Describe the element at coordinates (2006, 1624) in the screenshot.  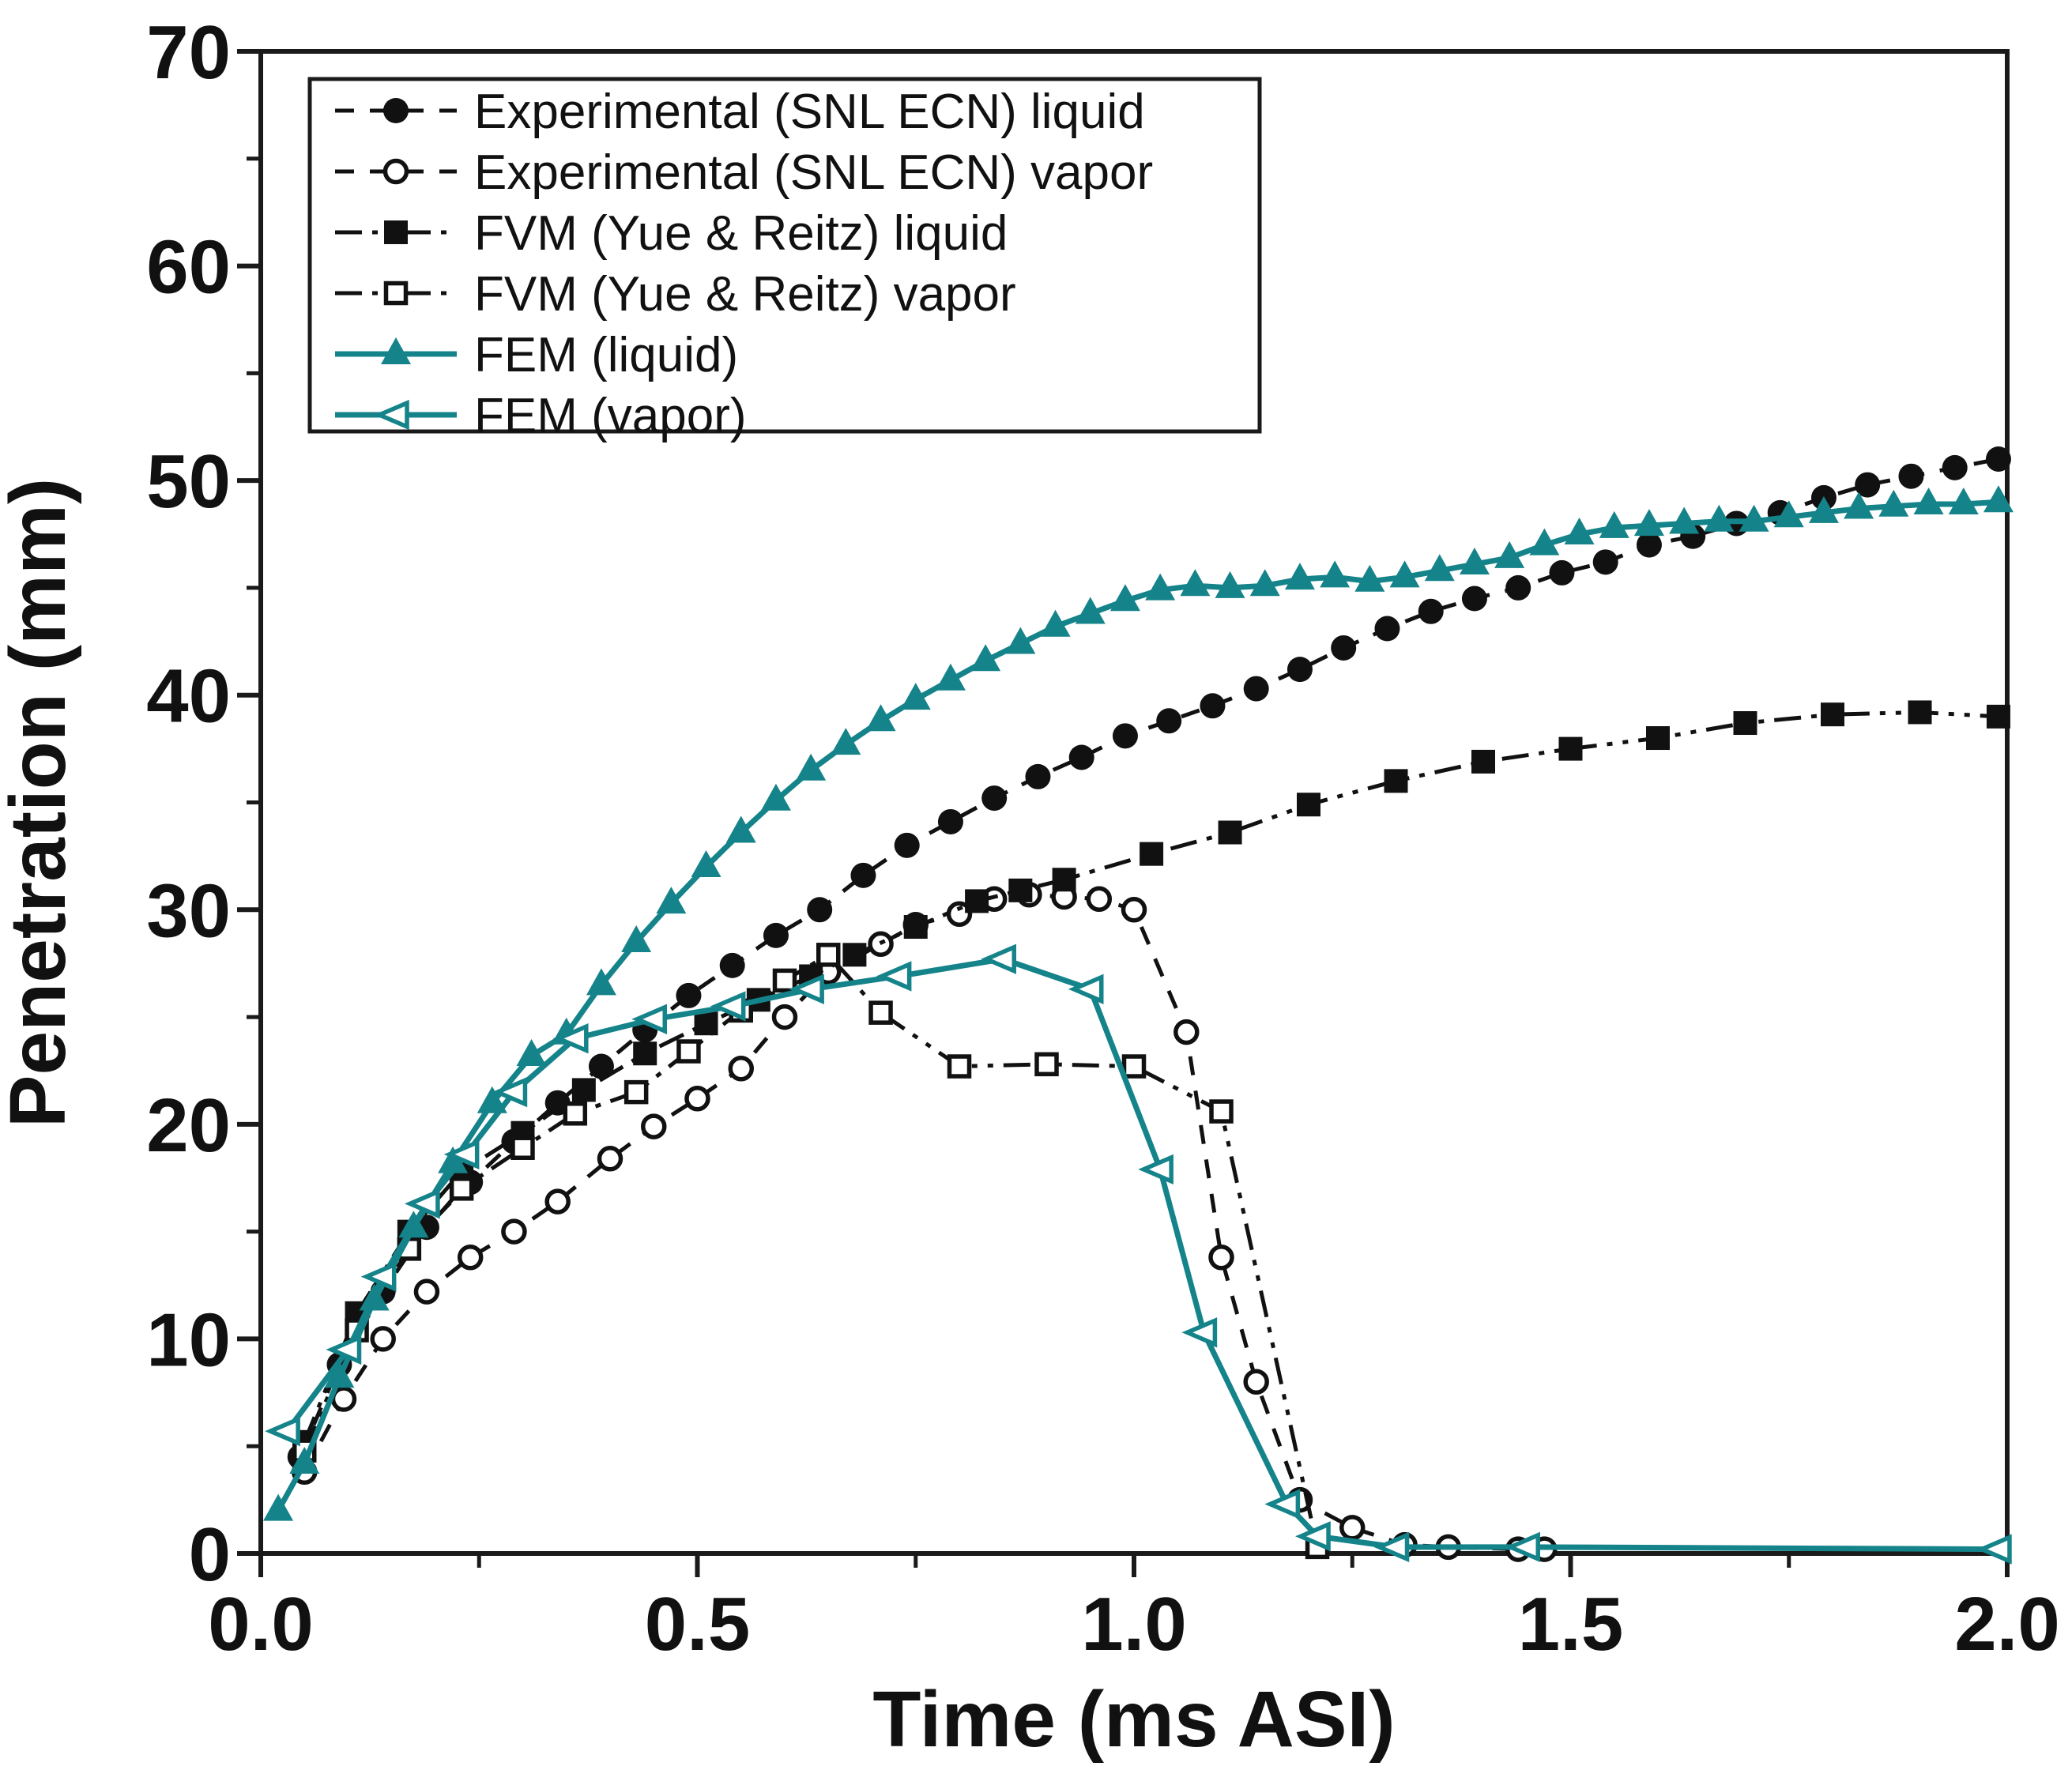
I see `x-tick-label: 2.0` at that location.